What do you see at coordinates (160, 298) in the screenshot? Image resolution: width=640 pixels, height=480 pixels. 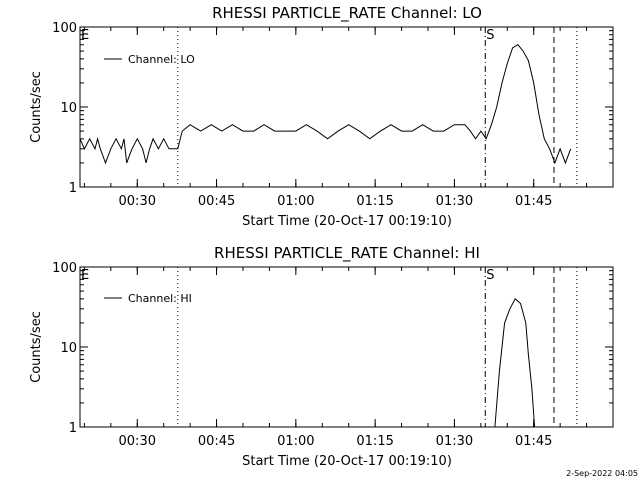 I see `legend-entry: Channel: HI` at bounding box center [160, 298].